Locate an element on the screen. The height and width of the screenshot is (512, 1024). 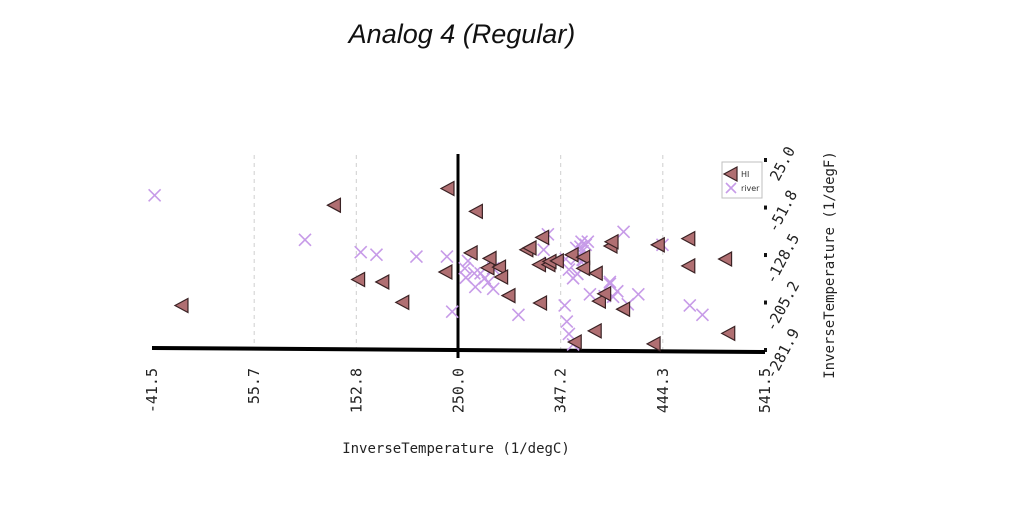
y-tick-label: -51.8 is located at coordinates (782, 211).